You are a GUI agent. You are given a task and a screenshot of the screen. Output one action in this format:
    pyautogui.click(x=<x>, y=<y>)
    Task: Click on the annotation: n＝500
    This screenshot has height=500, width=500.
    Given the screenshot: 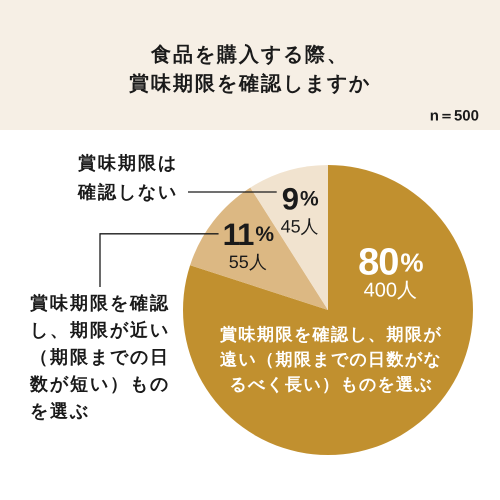 What is the action you would take?
    pyautogui.click(x=454, y=116)
    